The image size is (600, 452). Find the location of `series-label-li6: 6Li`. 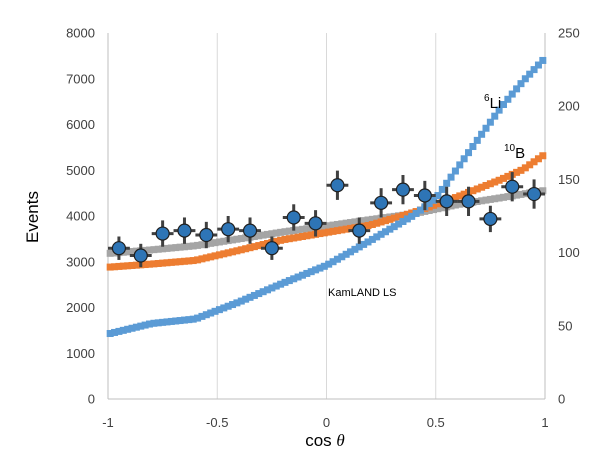

series-label-li6: 6Li is located at coordinates (492, 102).